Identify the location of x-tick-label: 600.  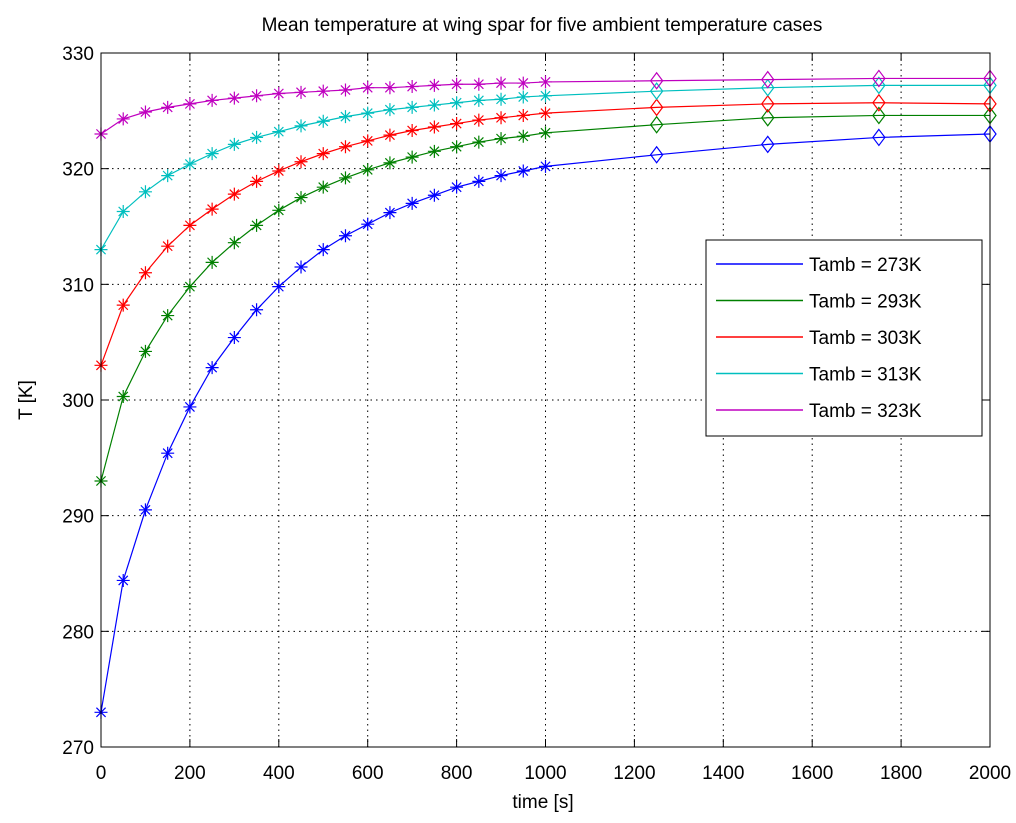
(368, 773).